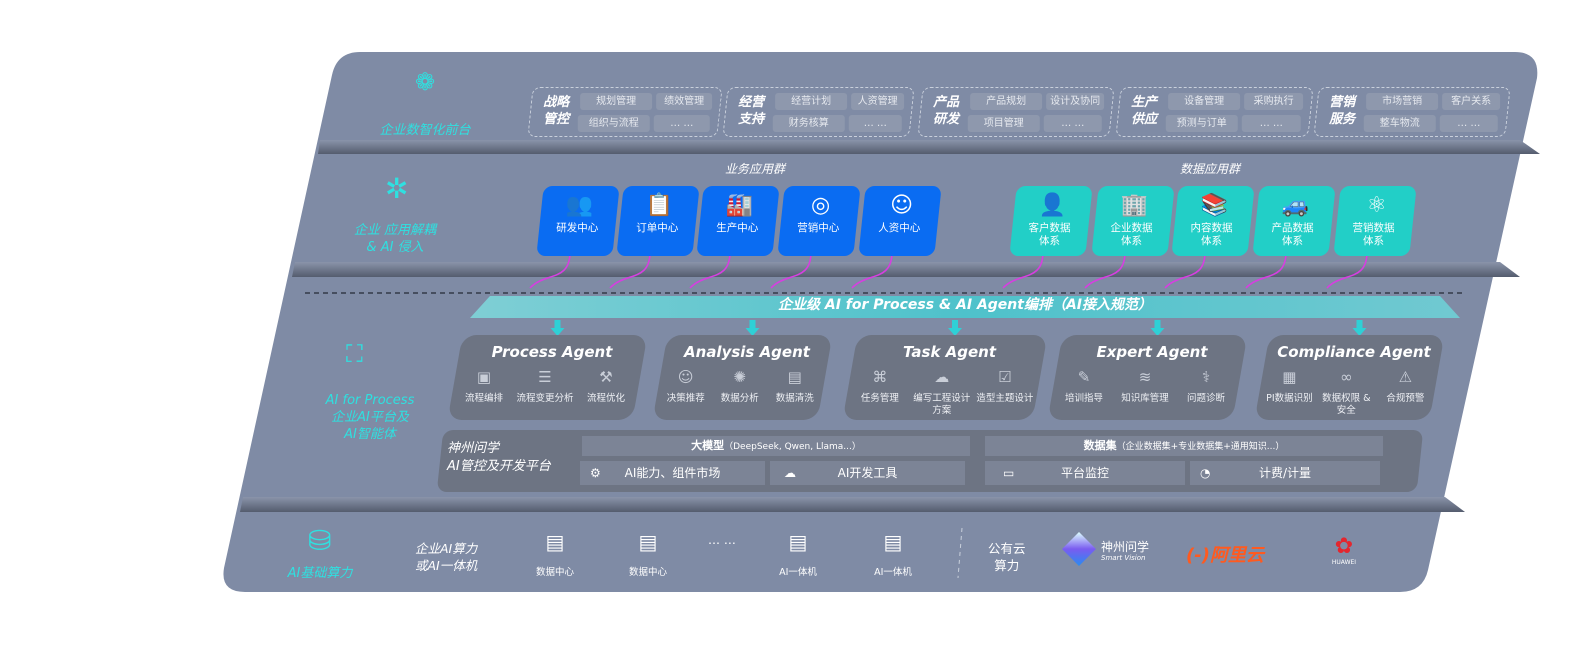  I want to click on platform-title-line: 神州问学, so click(473, 448).